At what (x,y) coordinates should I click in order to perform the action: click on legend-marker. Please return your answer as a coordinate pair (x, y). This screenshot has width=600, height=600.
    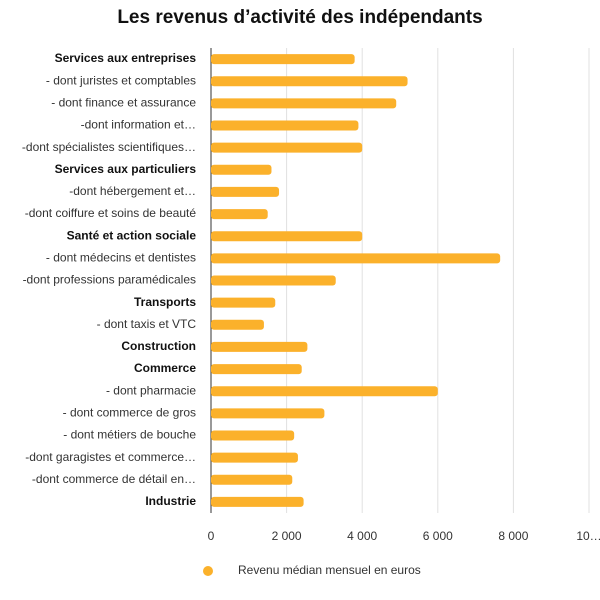
    Looking at the image, I should click on (208, 571).